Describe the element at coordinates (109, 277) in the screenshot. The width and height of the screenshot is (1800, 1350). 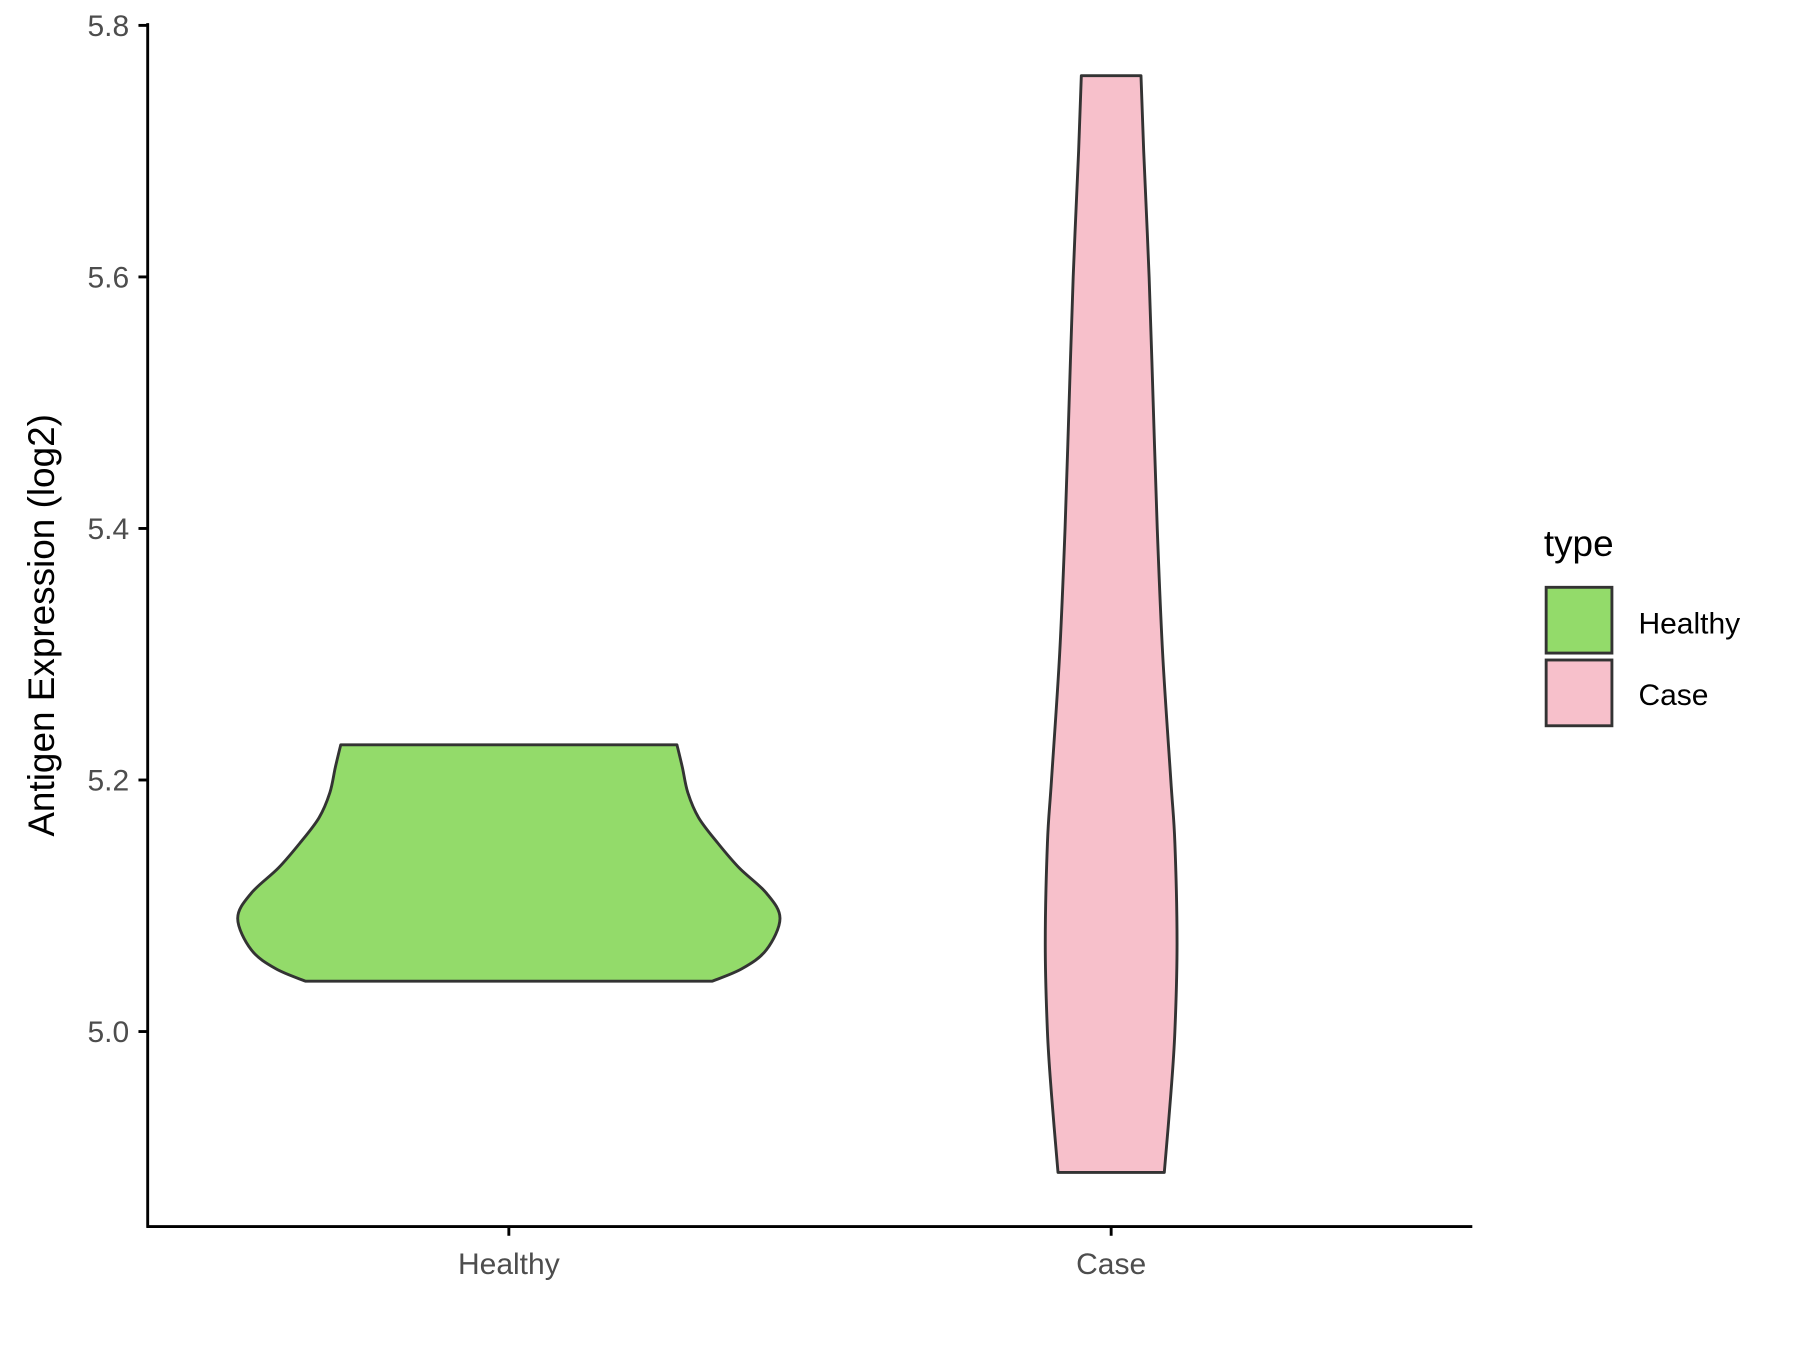
I see `y-tick-label: 5.6` at that location.